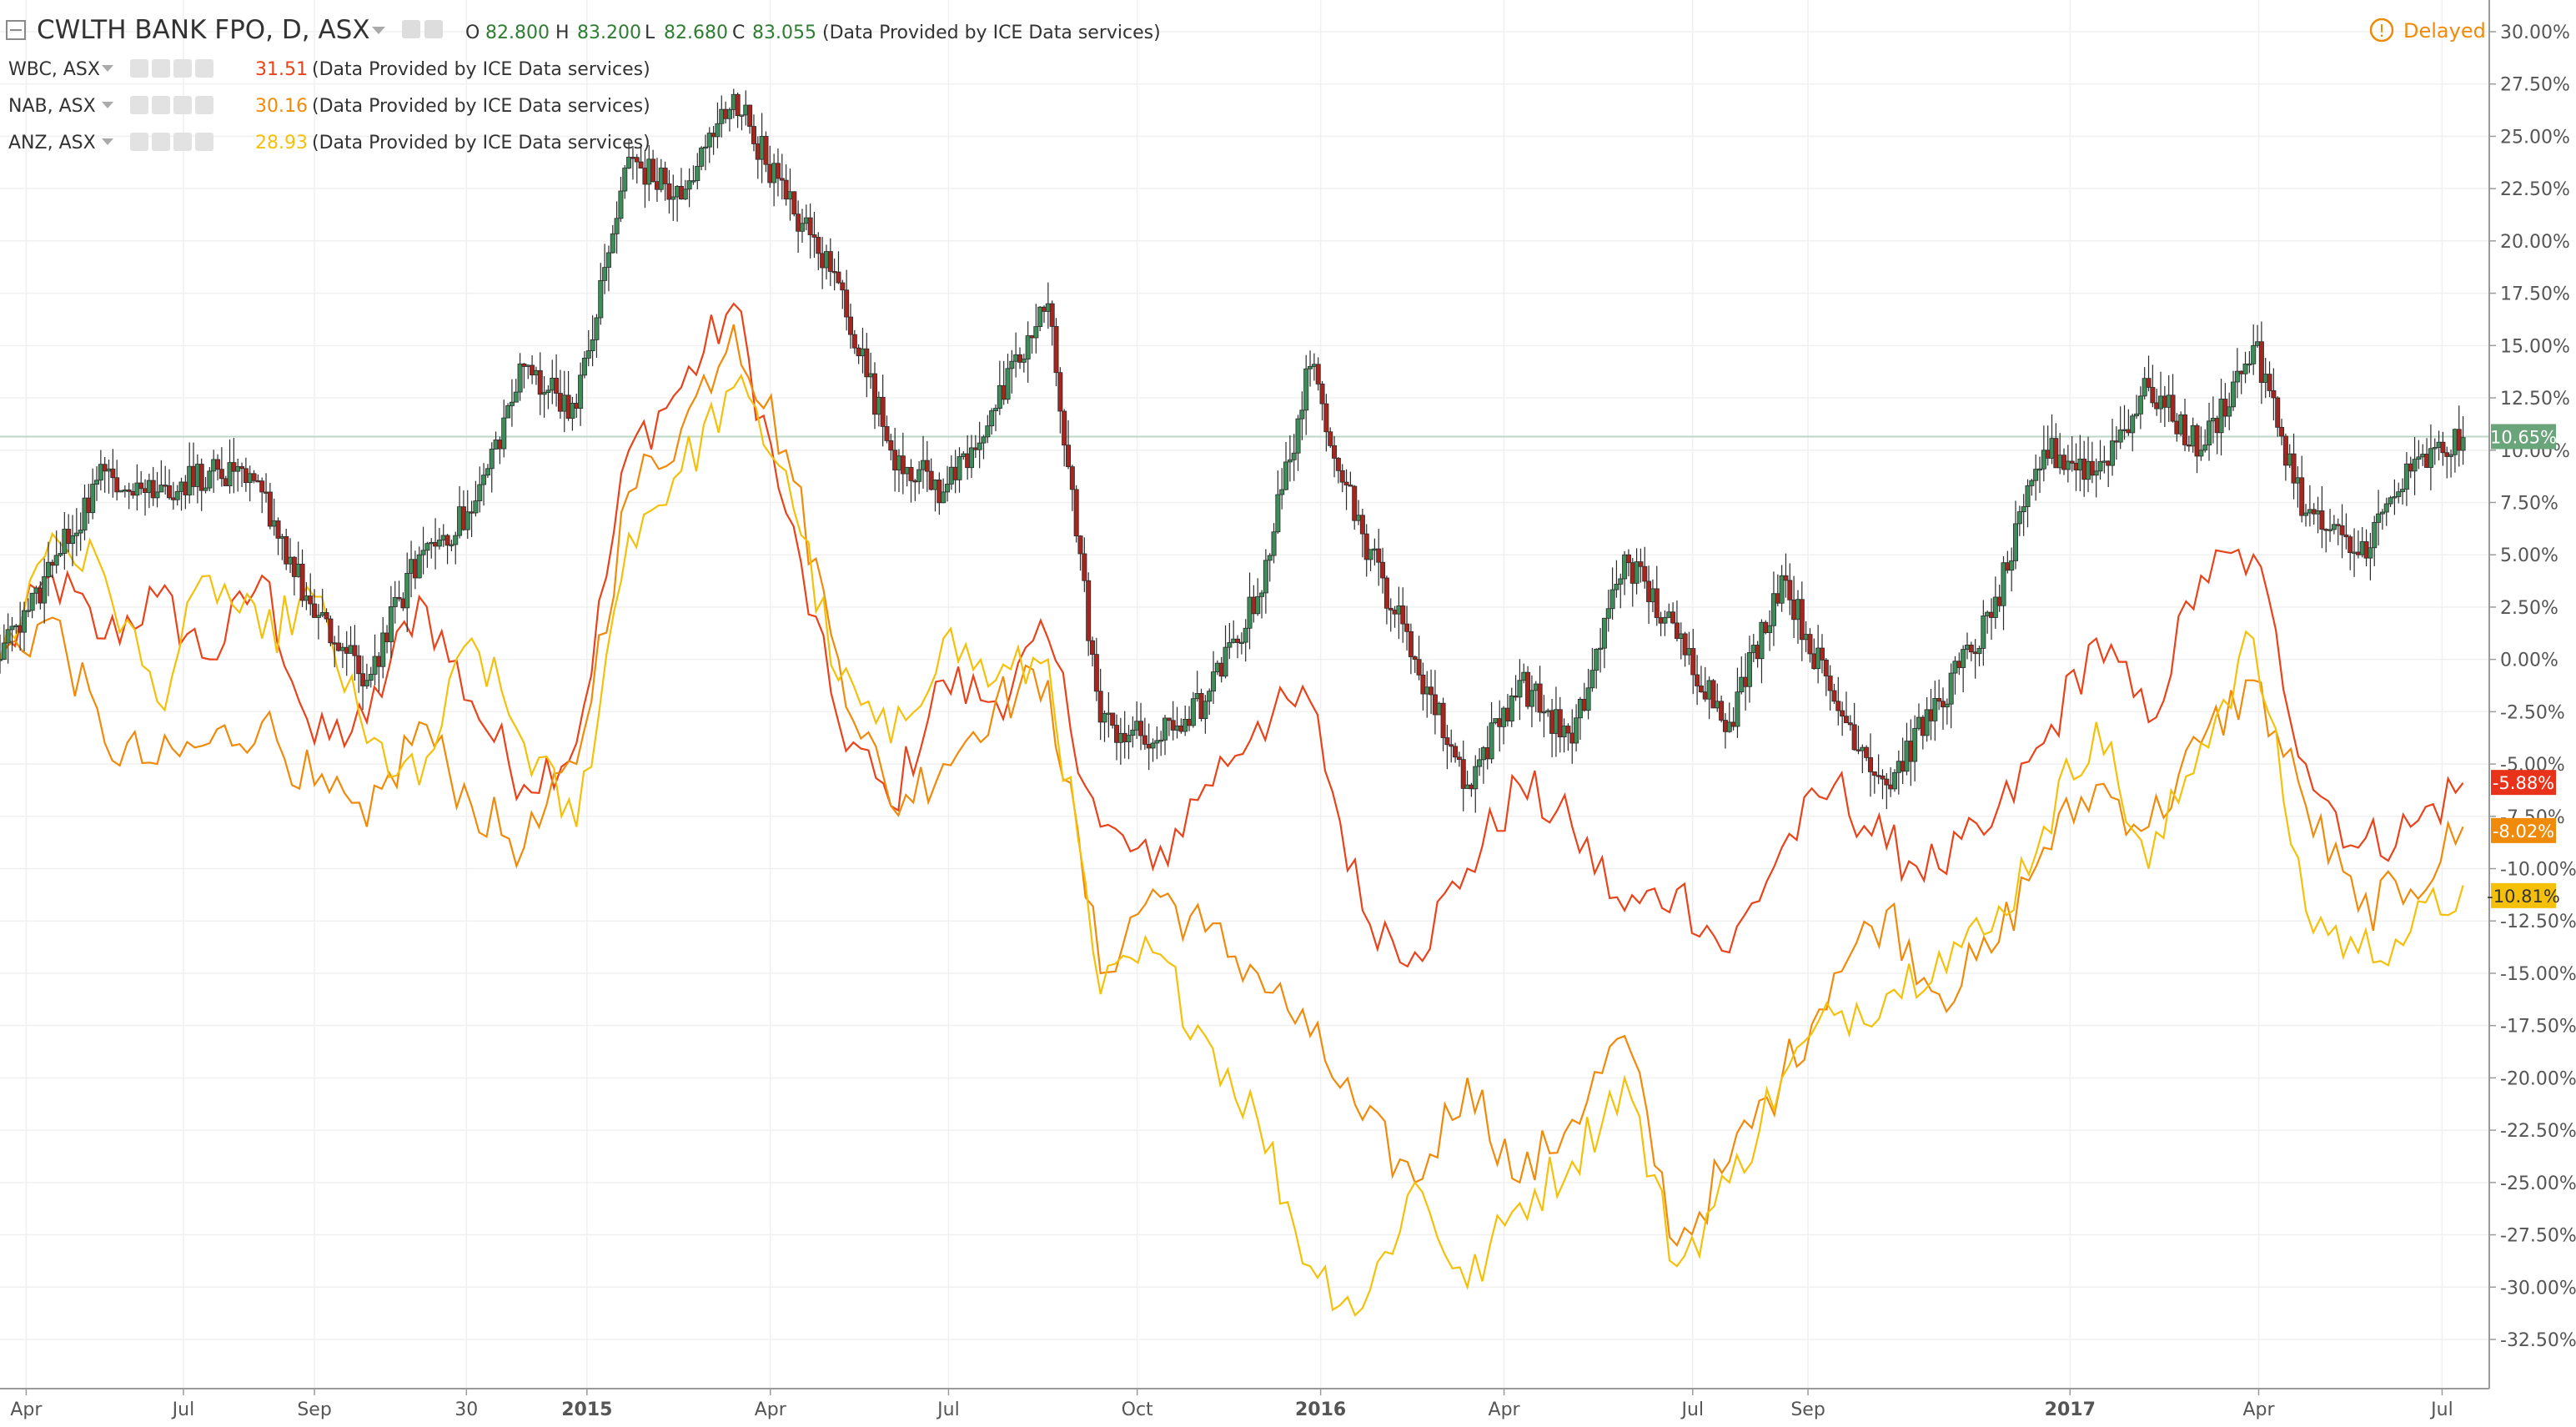 The width and height of the screenshot is (2576, 1427). I want to click on chevron-down-icon, so click(107, 141).